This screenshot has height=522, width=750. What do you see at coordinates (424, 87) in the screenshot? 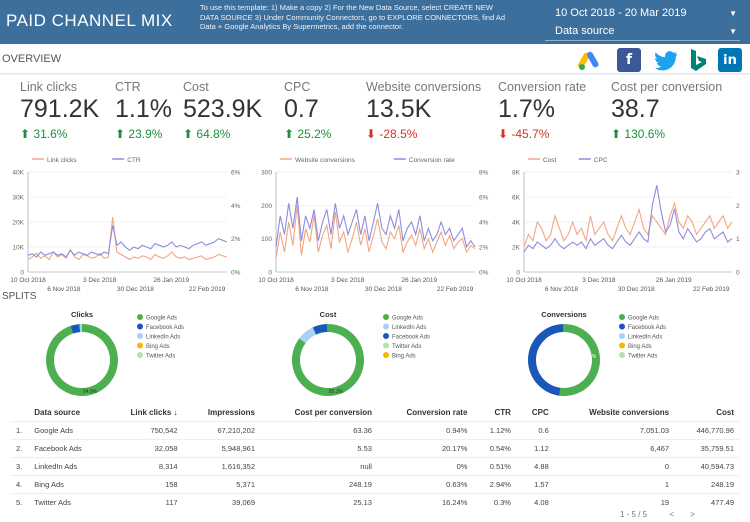
I see `kpi-label: Website conversions` at bounding box center [424, 87].